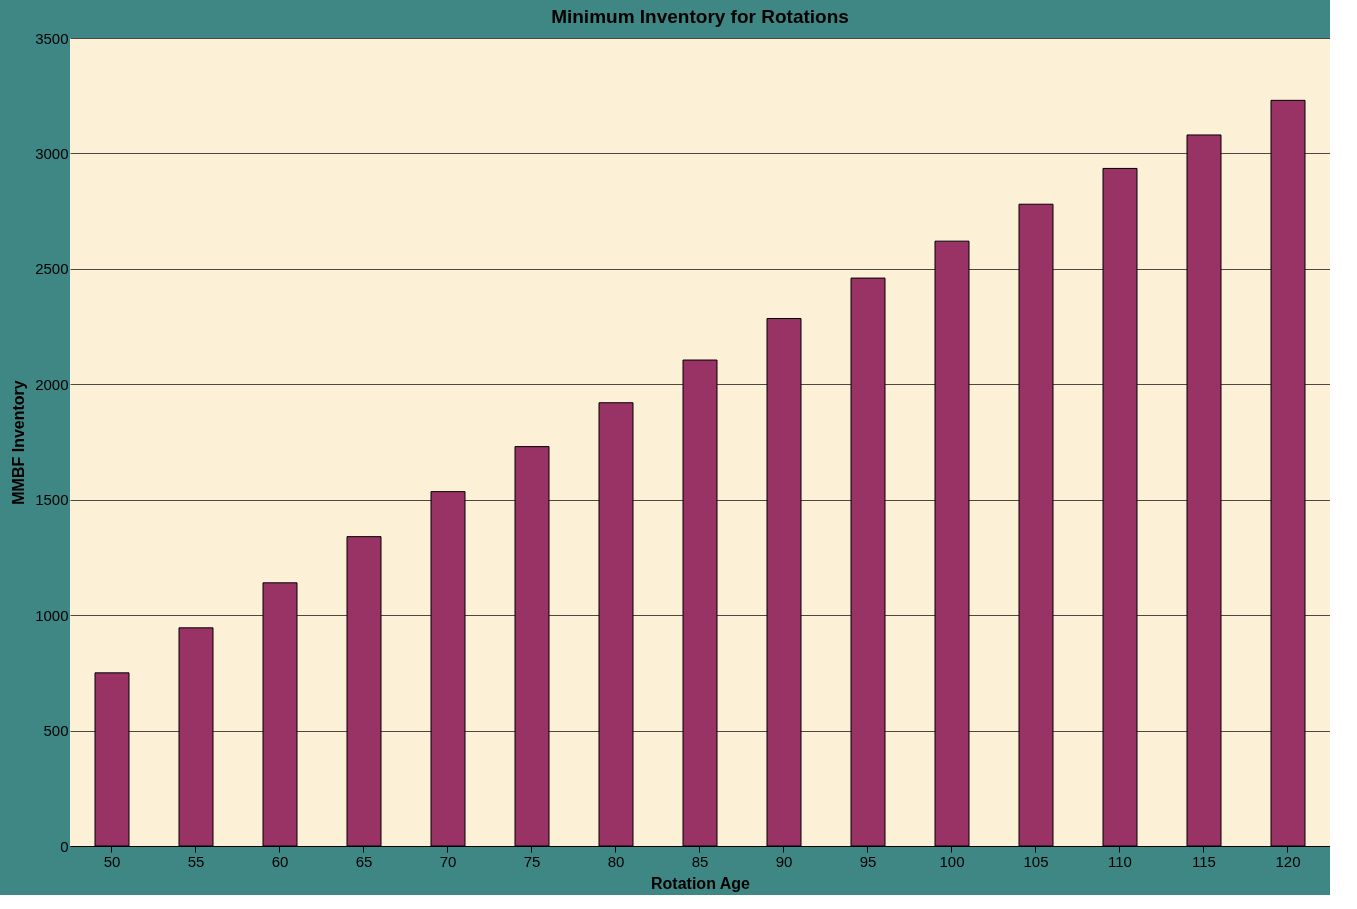 The image size is (1357, 909). Describe the element at coordinates (1120, 861) in the screenshot. I see `x-tick-label: 110` at that location.